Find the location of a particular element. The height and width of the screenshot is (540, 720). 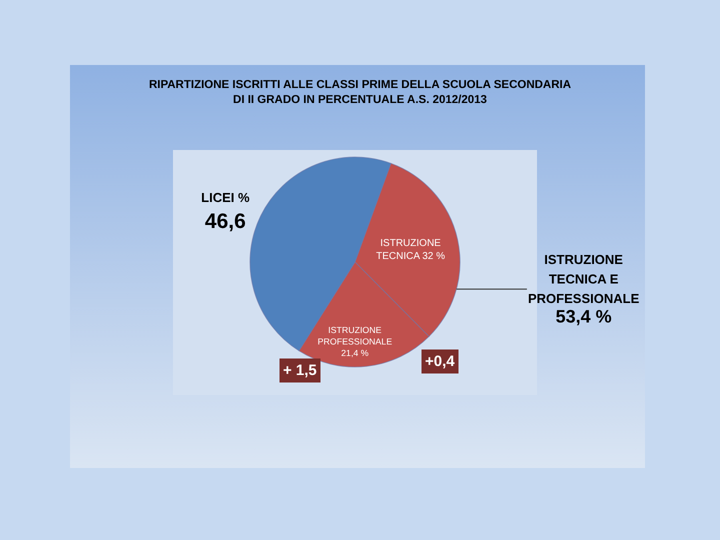

chart-title: RIPARTIZIONE ISCRITTI ALLE CLASSI PRIME DELLA SCUOLA SECONDARIA DI II GRADO IN PERCENTUALE A.S. 2012/2013 is located at coordinates (360, 92).